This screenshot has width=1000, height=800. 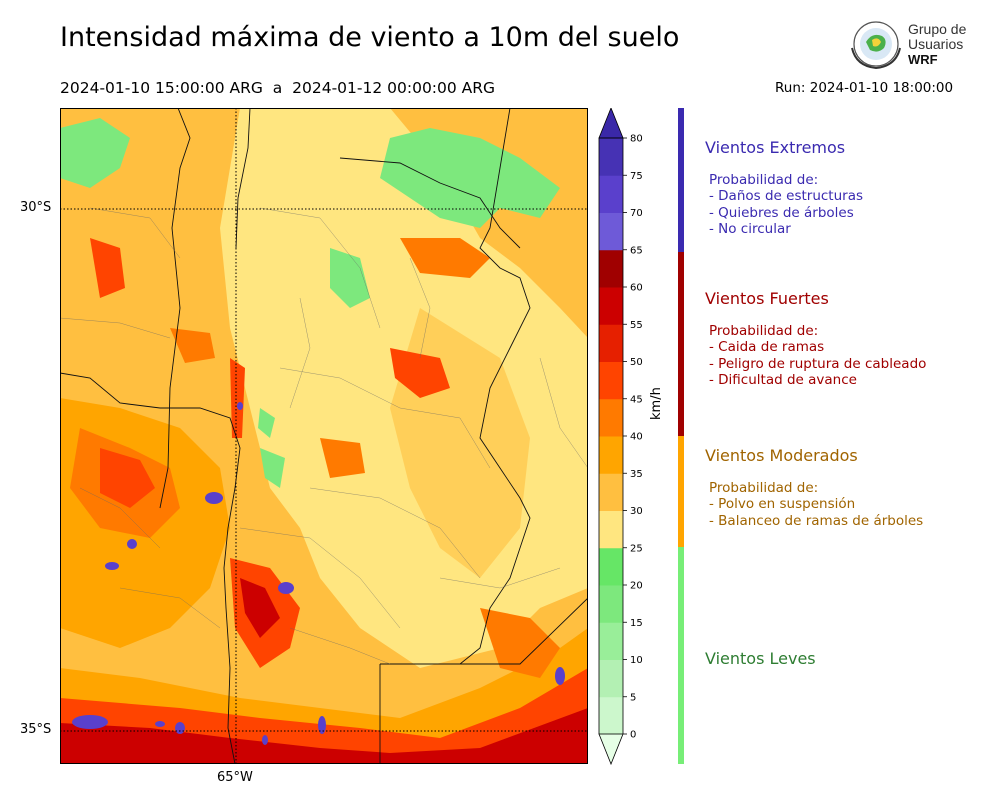 I want to click on lat-label-30s: 30°S, so click(x=36, y=207).